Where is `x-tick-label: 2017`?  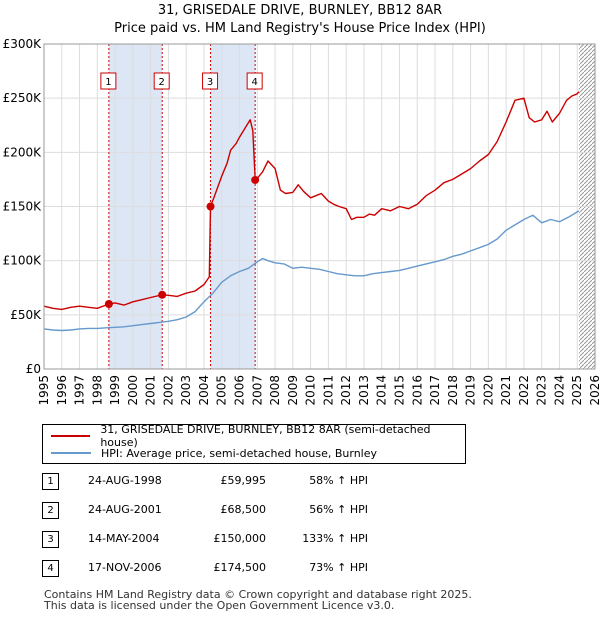 x-tick-label: 2017 is located at coordinates (435, 390).